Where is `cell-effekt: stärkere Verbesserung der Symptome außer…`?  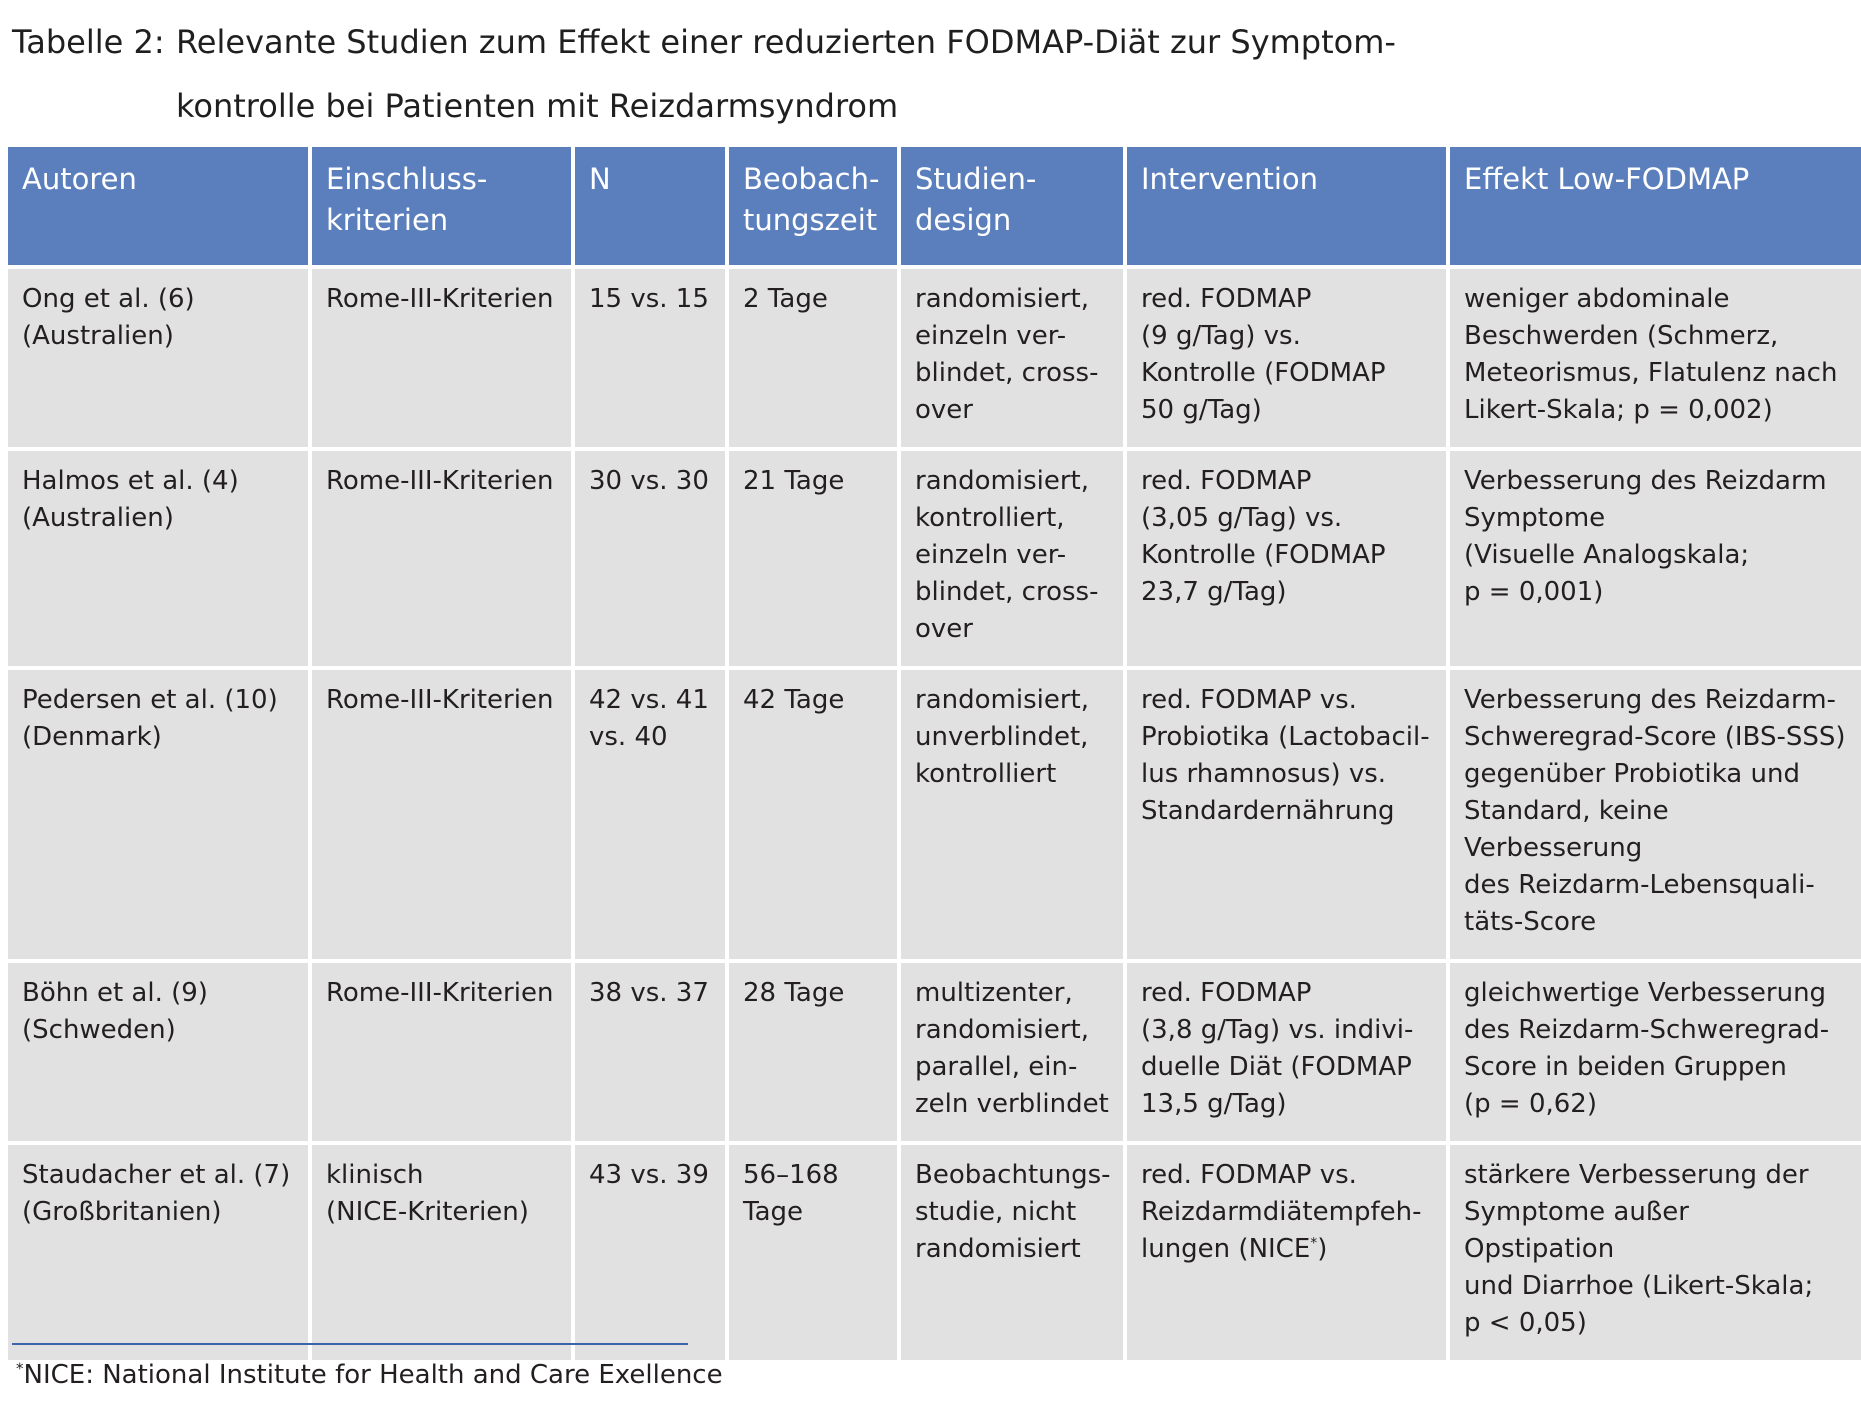
cell-effekt: stärkere Verbesserung der Symptome außer… is located at coordinates (1655, 1252).